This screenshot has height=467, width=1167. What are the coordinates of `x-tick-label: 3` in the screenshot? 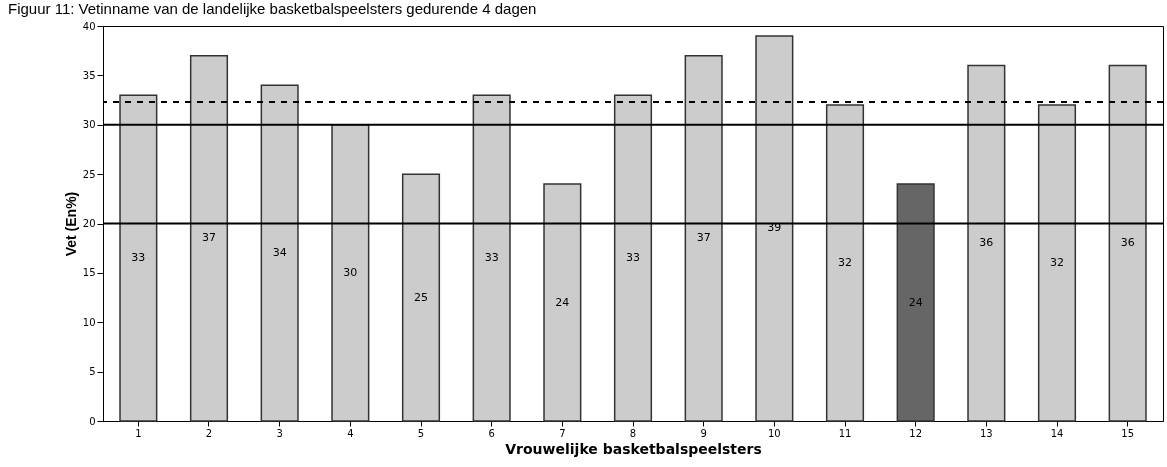 It's located at (279, 433).